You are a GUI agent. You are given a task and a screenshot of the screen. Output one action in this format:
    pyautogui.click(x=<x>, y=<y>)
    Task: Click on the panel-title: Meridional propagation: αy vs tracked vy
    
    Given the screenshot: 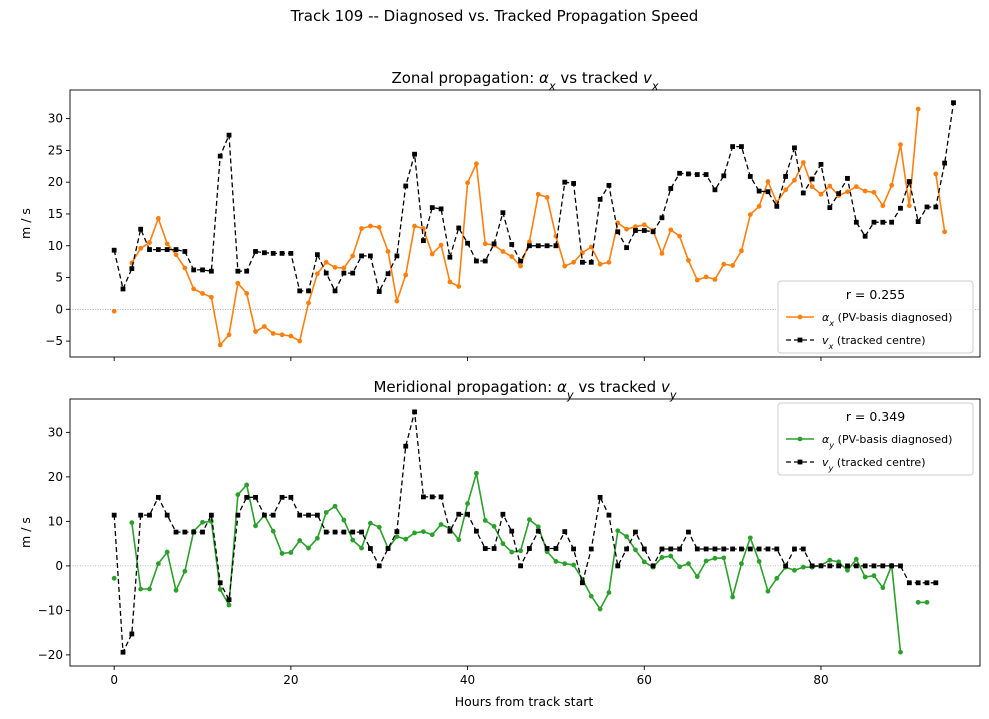 What is the action you would take?
    pyautogui.click(x=524, y=390)
    